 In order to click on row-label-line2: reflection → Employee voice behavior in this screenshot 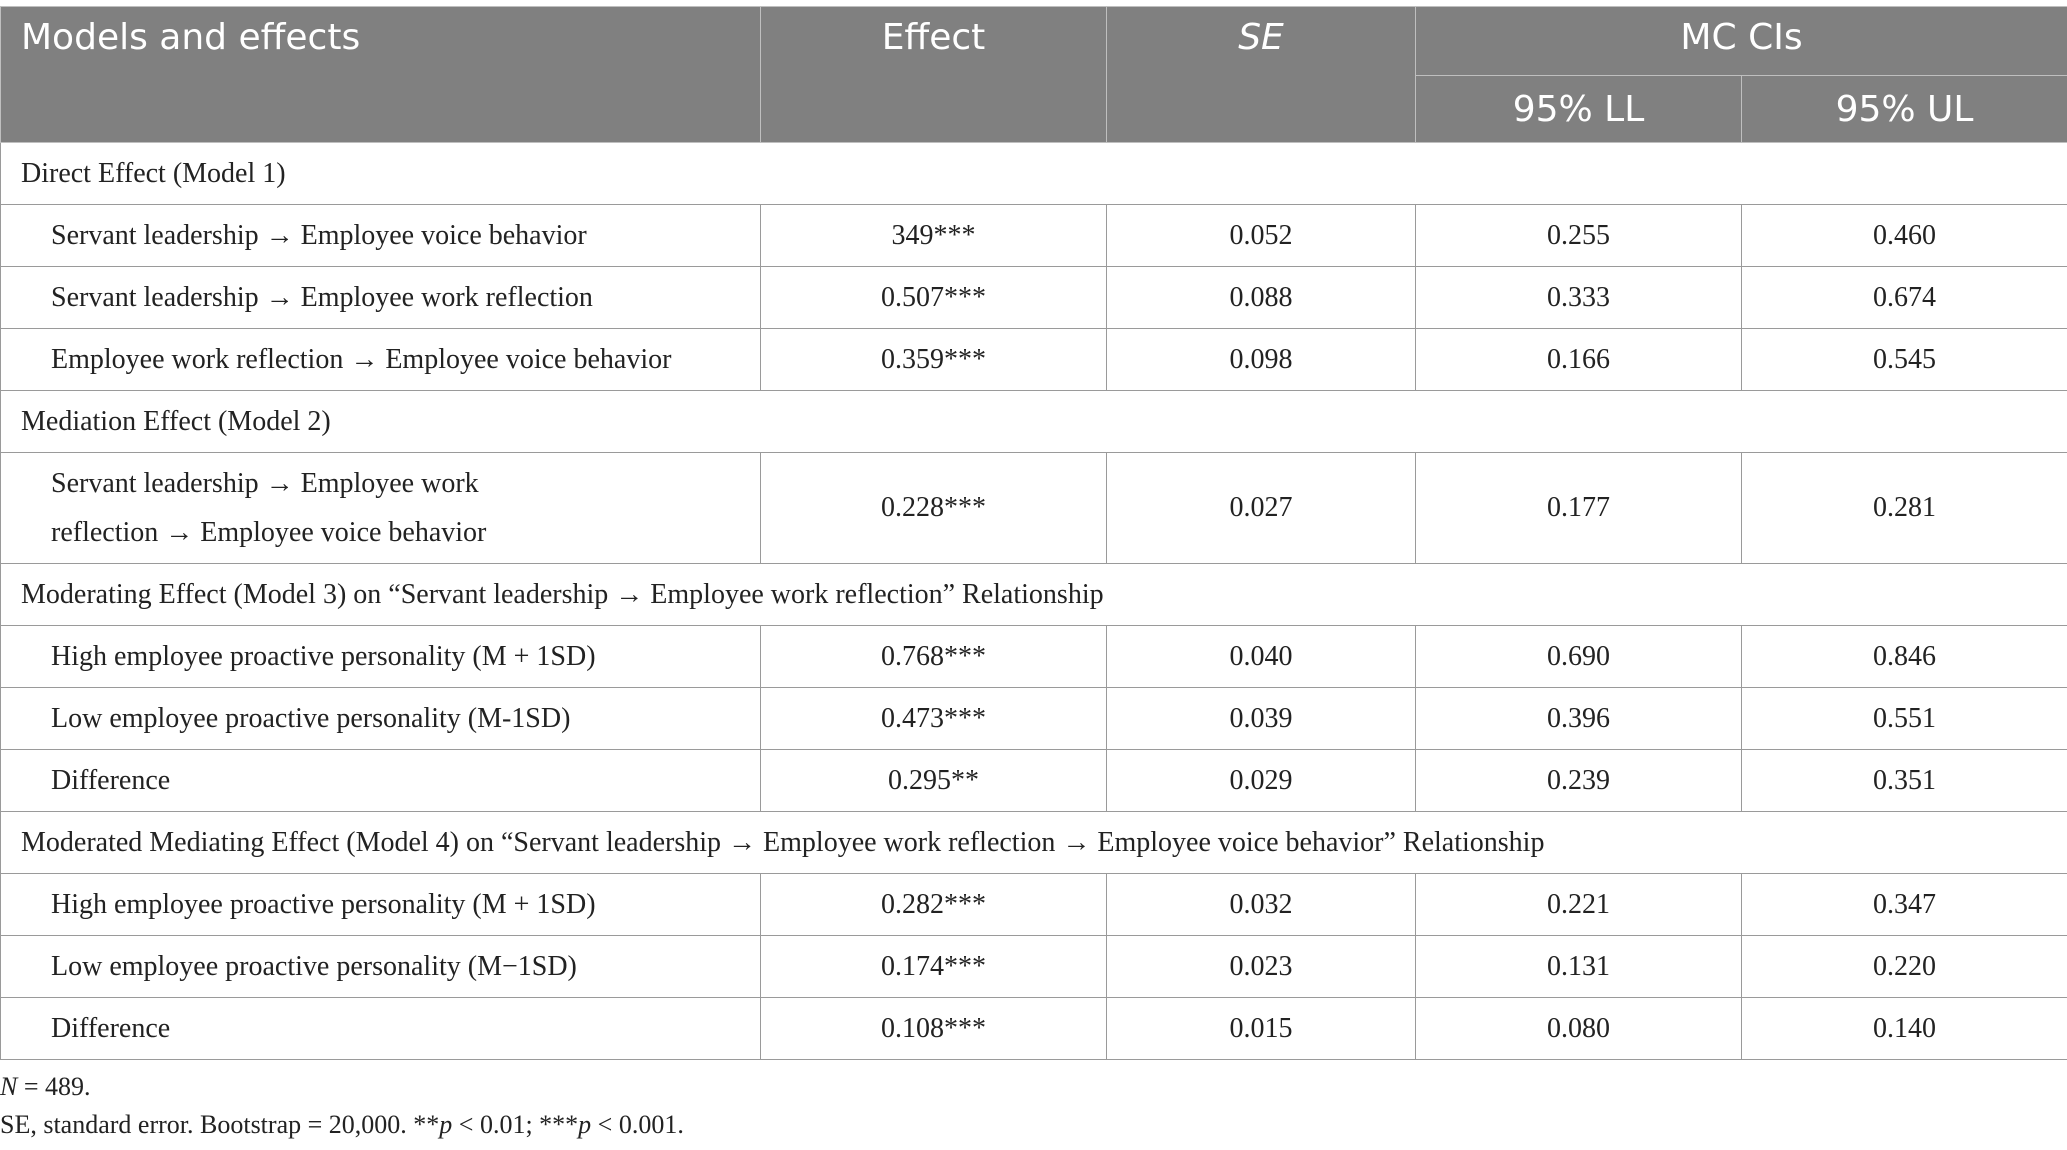, I will do `click(269, 532)`.